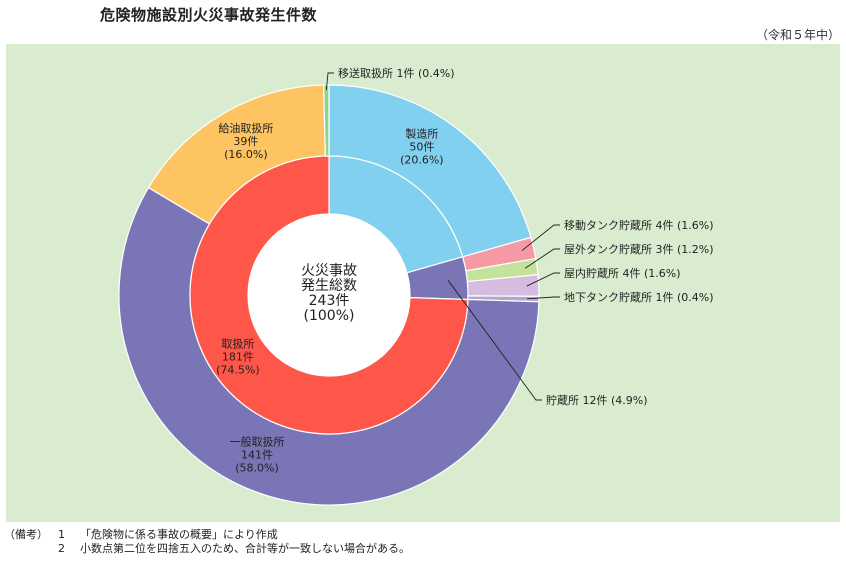 This screenshot has height=563, width=846. What do you see at coordinates (179, 534) in the screenshot?
I see `note-1-text: 「危険物に係る事故の概要」により作成` at bounding box center [179, 534].